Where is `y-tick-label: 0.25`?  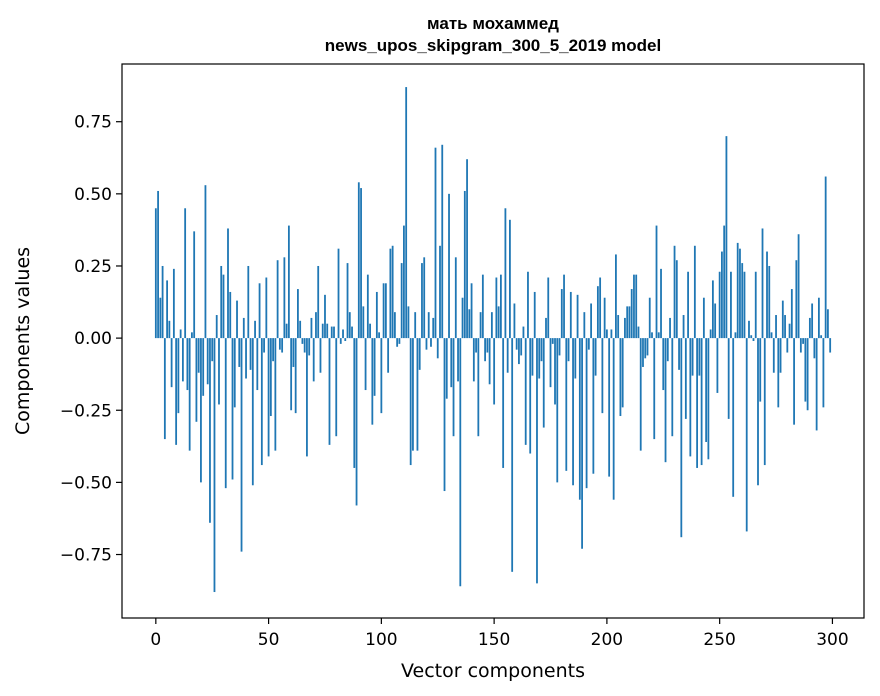
y-tick-label: 0.25 is located at coordinates (93, 267).